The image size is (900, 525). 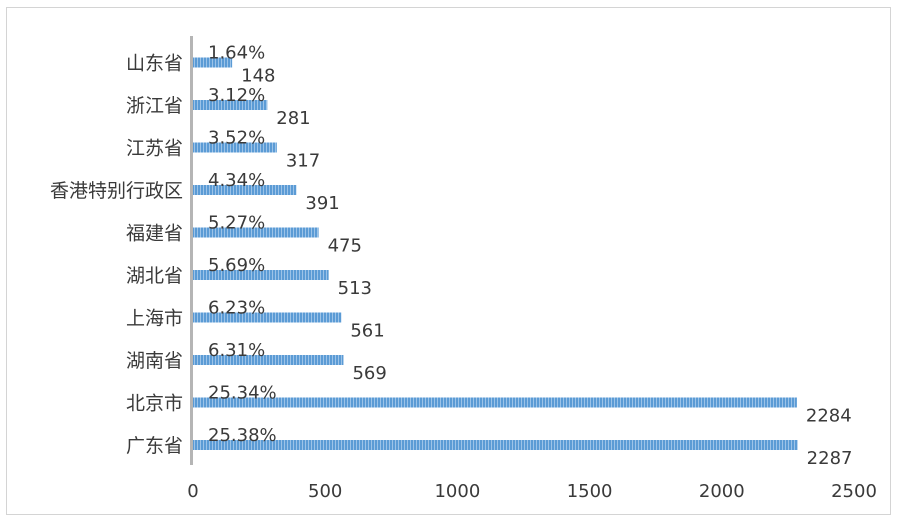 What do you see at coordinates (154, 64) in the screenshot?
I see `category-label: 山东省` at bounding box center [154, 64].